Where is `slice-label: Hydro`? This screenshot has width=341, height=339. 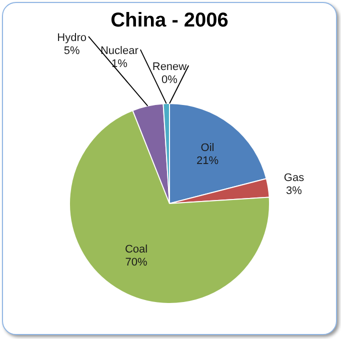 slice-label: Hydro is located at coordinates (71, 38).